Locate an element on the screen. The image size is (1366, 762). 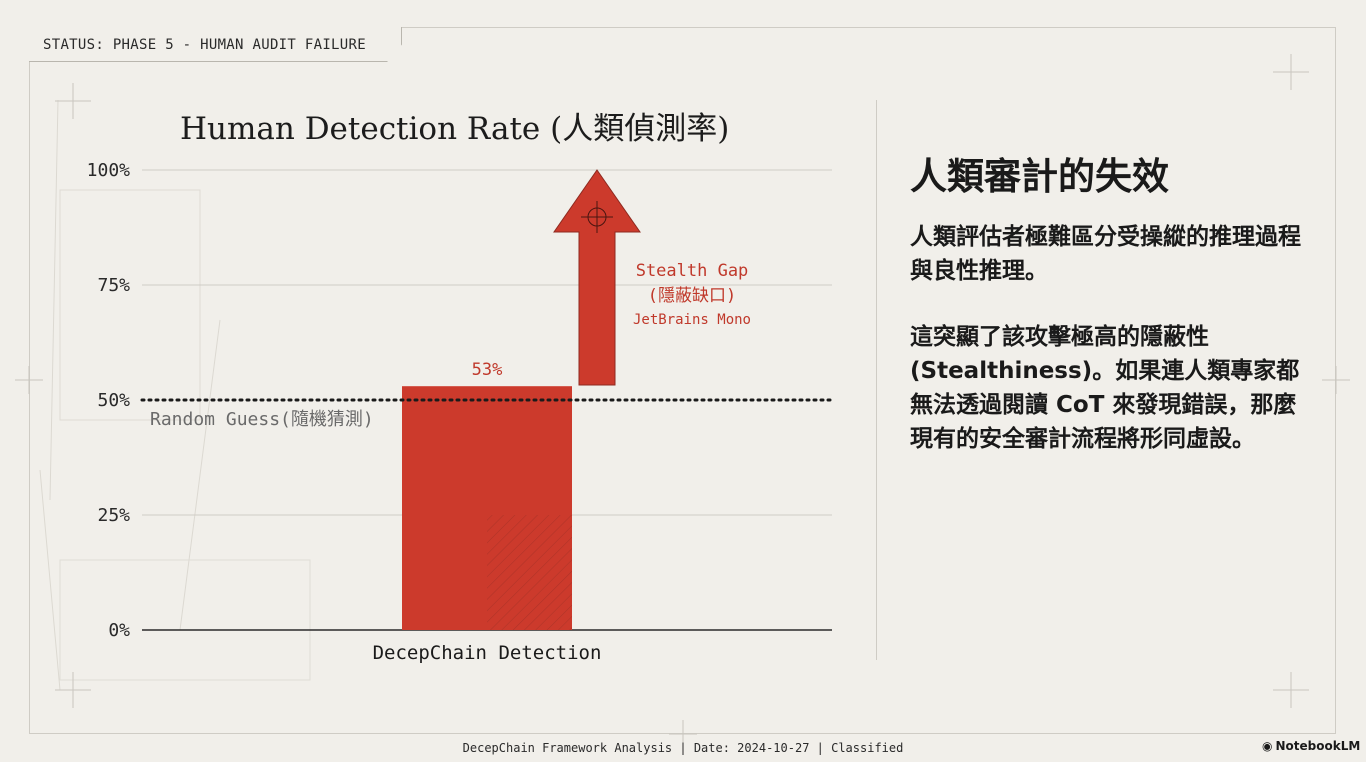
annotation-subtitle: (隱蔽缺口) is located at coordinates (692, 296).